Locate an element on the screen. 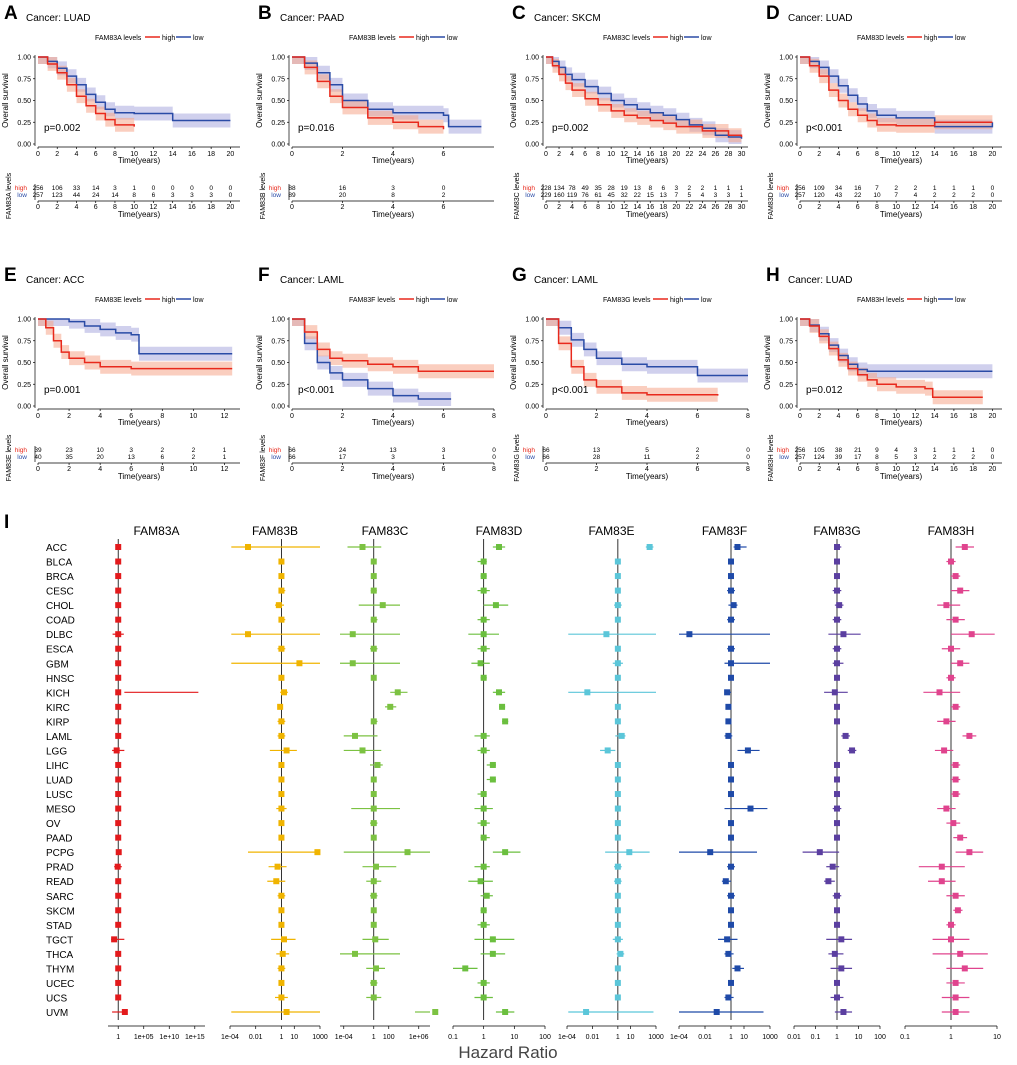 Image resolution: width=1017 pixels, height=1065 pixels. risk-low-count: 7 is located at coordinates (677, 195).